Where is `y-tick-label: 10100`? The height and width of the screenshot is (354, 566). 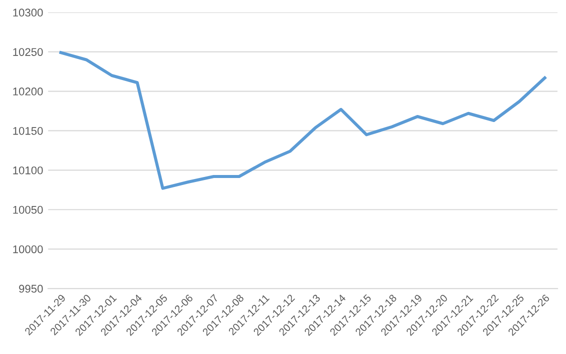 y-tick-label: 10100 is located at coordinates (28, 170).